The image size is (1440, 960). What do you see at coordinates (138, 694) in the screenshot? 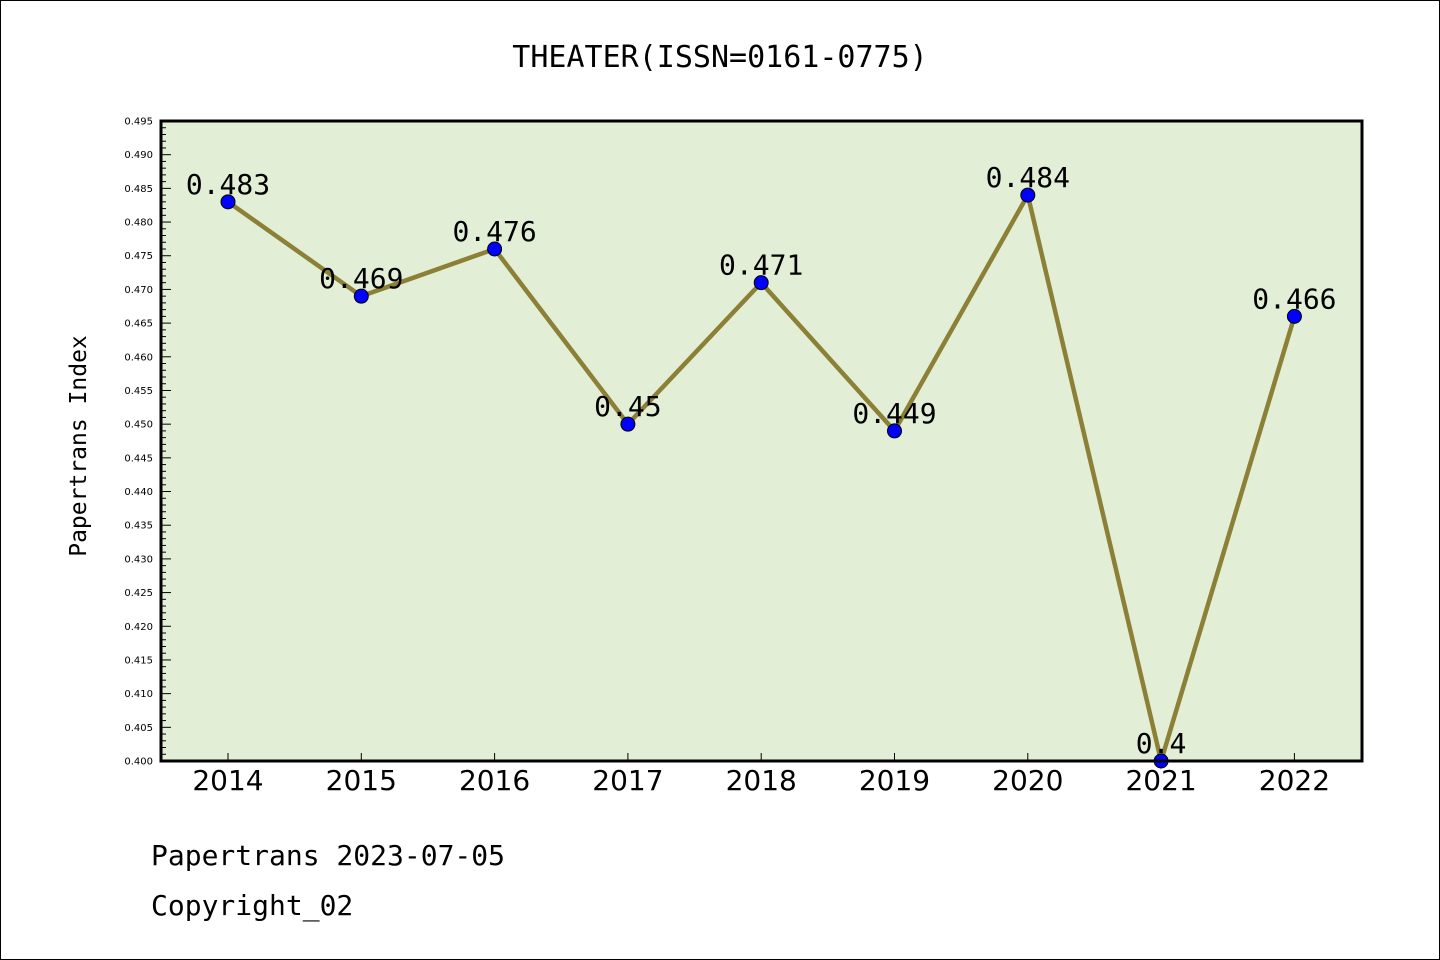
I see `y-tick-label: 0.410` at bounding box center [138, 694].